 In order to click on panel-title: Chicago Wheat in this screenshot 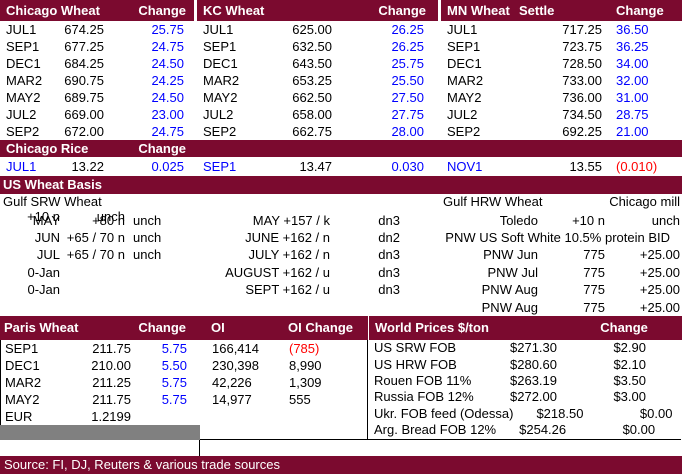, I will do `click(53, 10)`.